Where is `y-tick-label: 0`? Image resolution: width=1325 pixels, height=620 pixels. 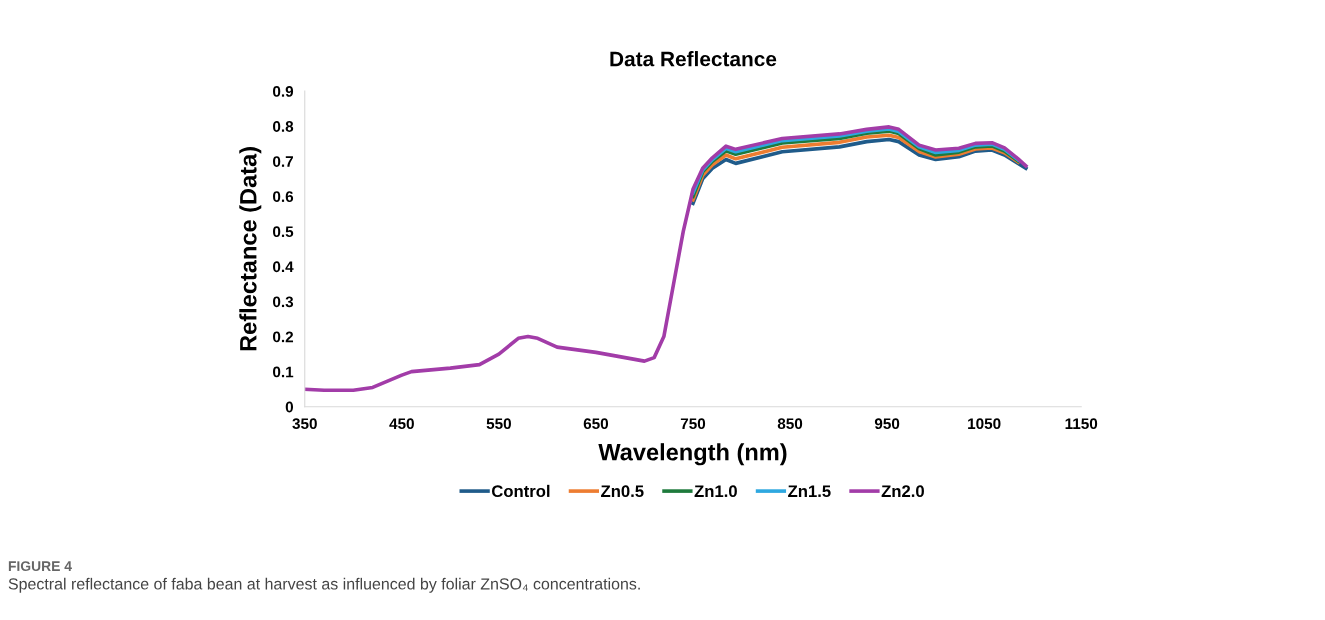
y-tick-label: 0 is located at coordinates (289, 407).